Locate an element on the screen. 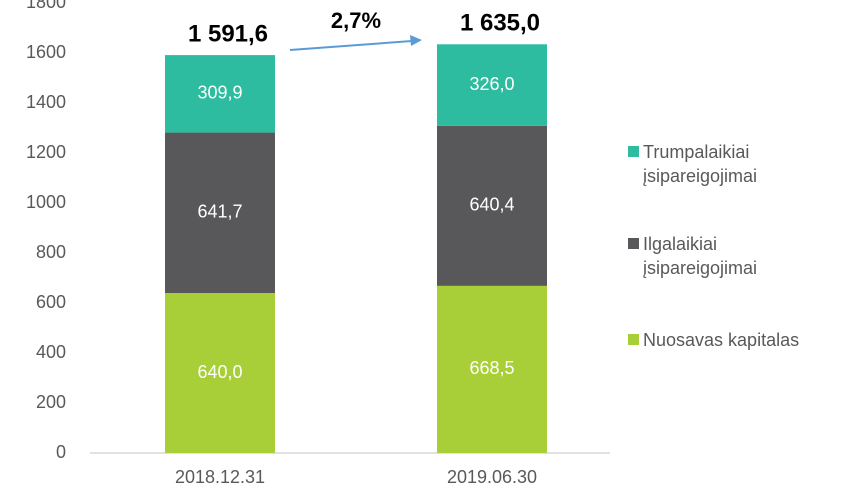  legend-item: Trumpalaikiai įsipareigojimai is located at coordinates (735, 164).